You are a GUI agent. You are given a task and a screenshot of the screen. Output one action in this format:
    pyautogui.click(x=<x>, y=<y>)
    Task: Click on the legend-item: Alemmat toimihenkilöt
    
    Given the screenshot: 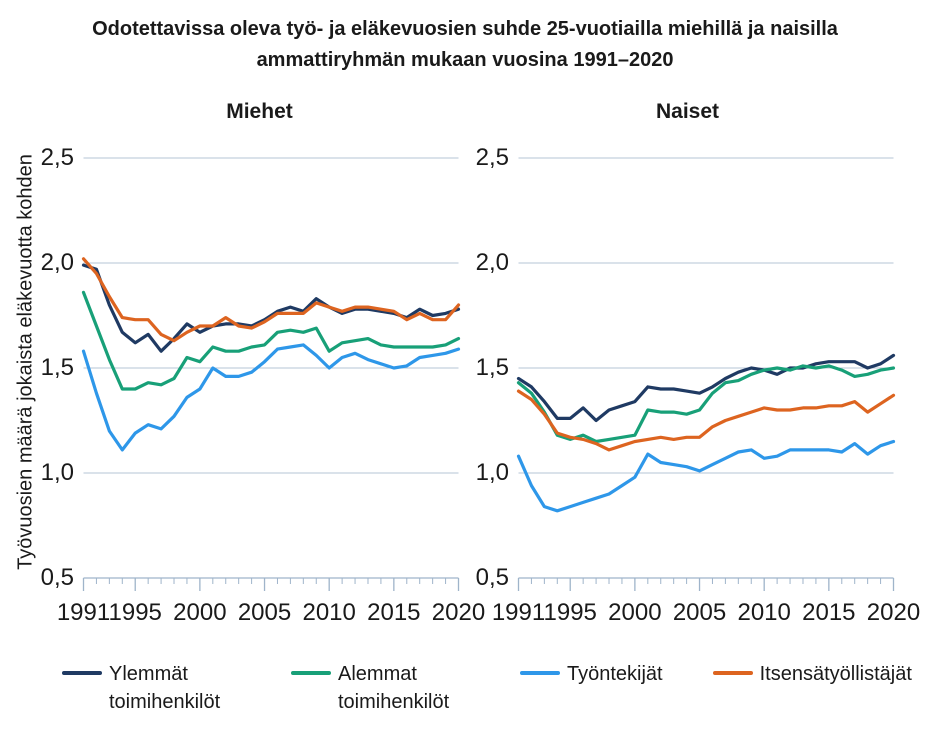 What is the action you would take?
    pyautogui.click(x=380, y=688)
    